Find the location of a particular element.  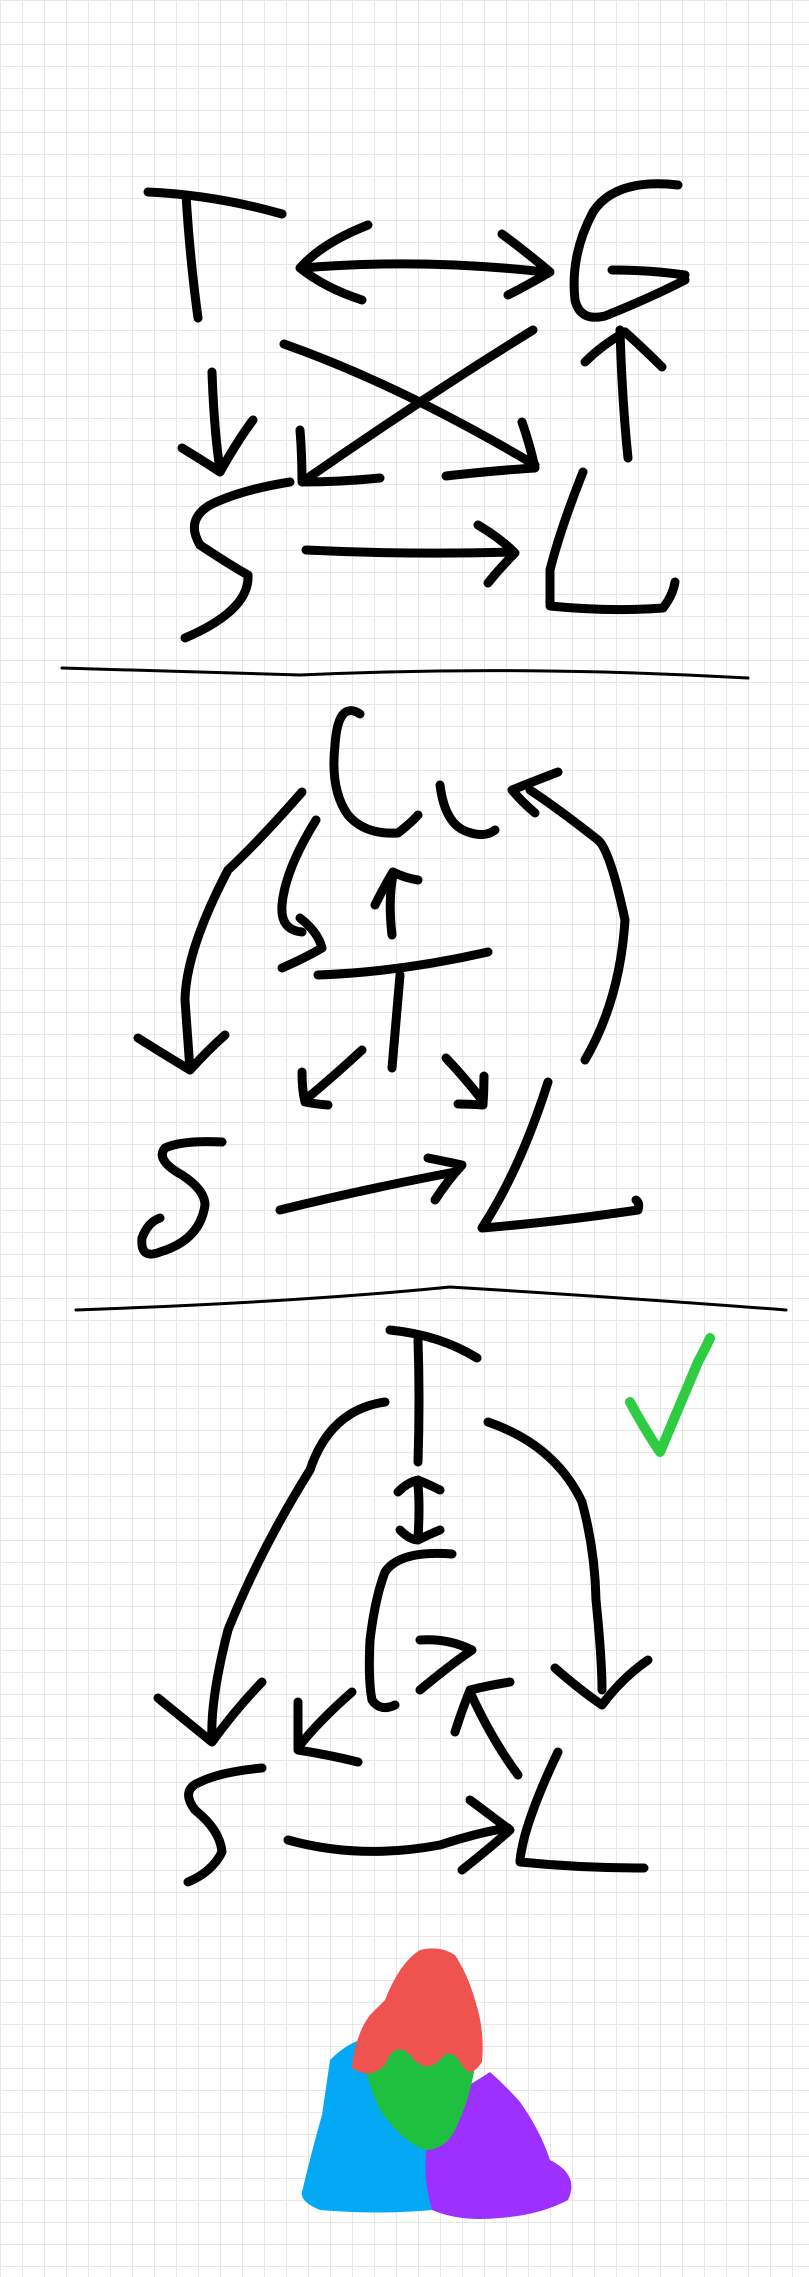

arrow-t-l is located at coordinates (568, 1563).